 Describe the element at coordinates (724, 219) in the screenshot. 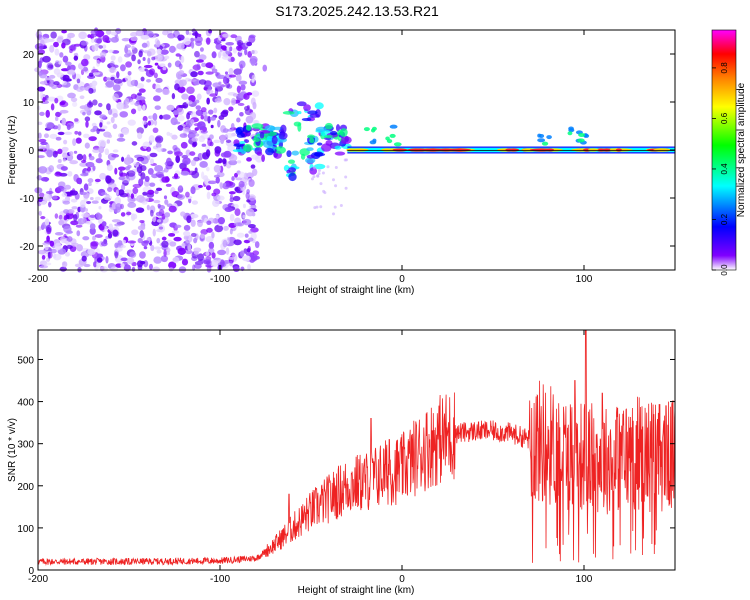

I see `colorbar-tick-label: 0.2` at that location.